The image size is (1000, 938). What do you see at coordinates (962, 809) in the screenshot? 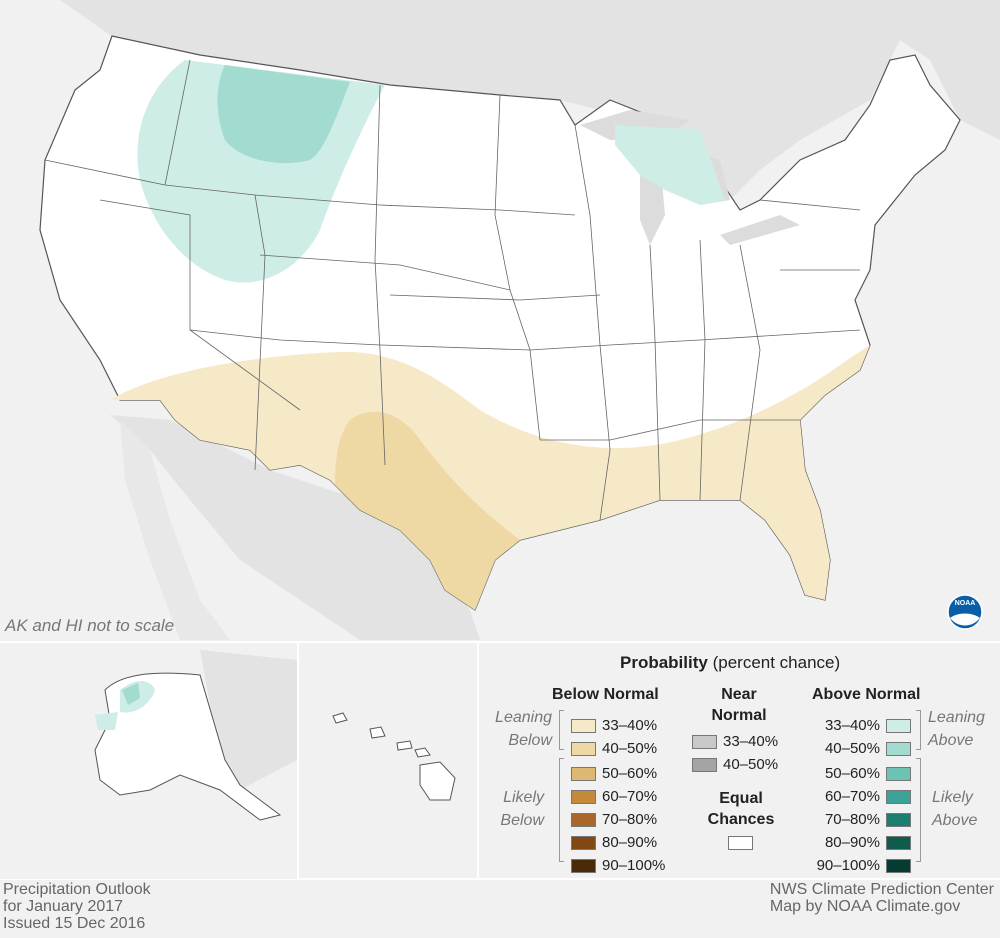
I see `likely-above-label: Likely Above` at bounding box center [962, 809].